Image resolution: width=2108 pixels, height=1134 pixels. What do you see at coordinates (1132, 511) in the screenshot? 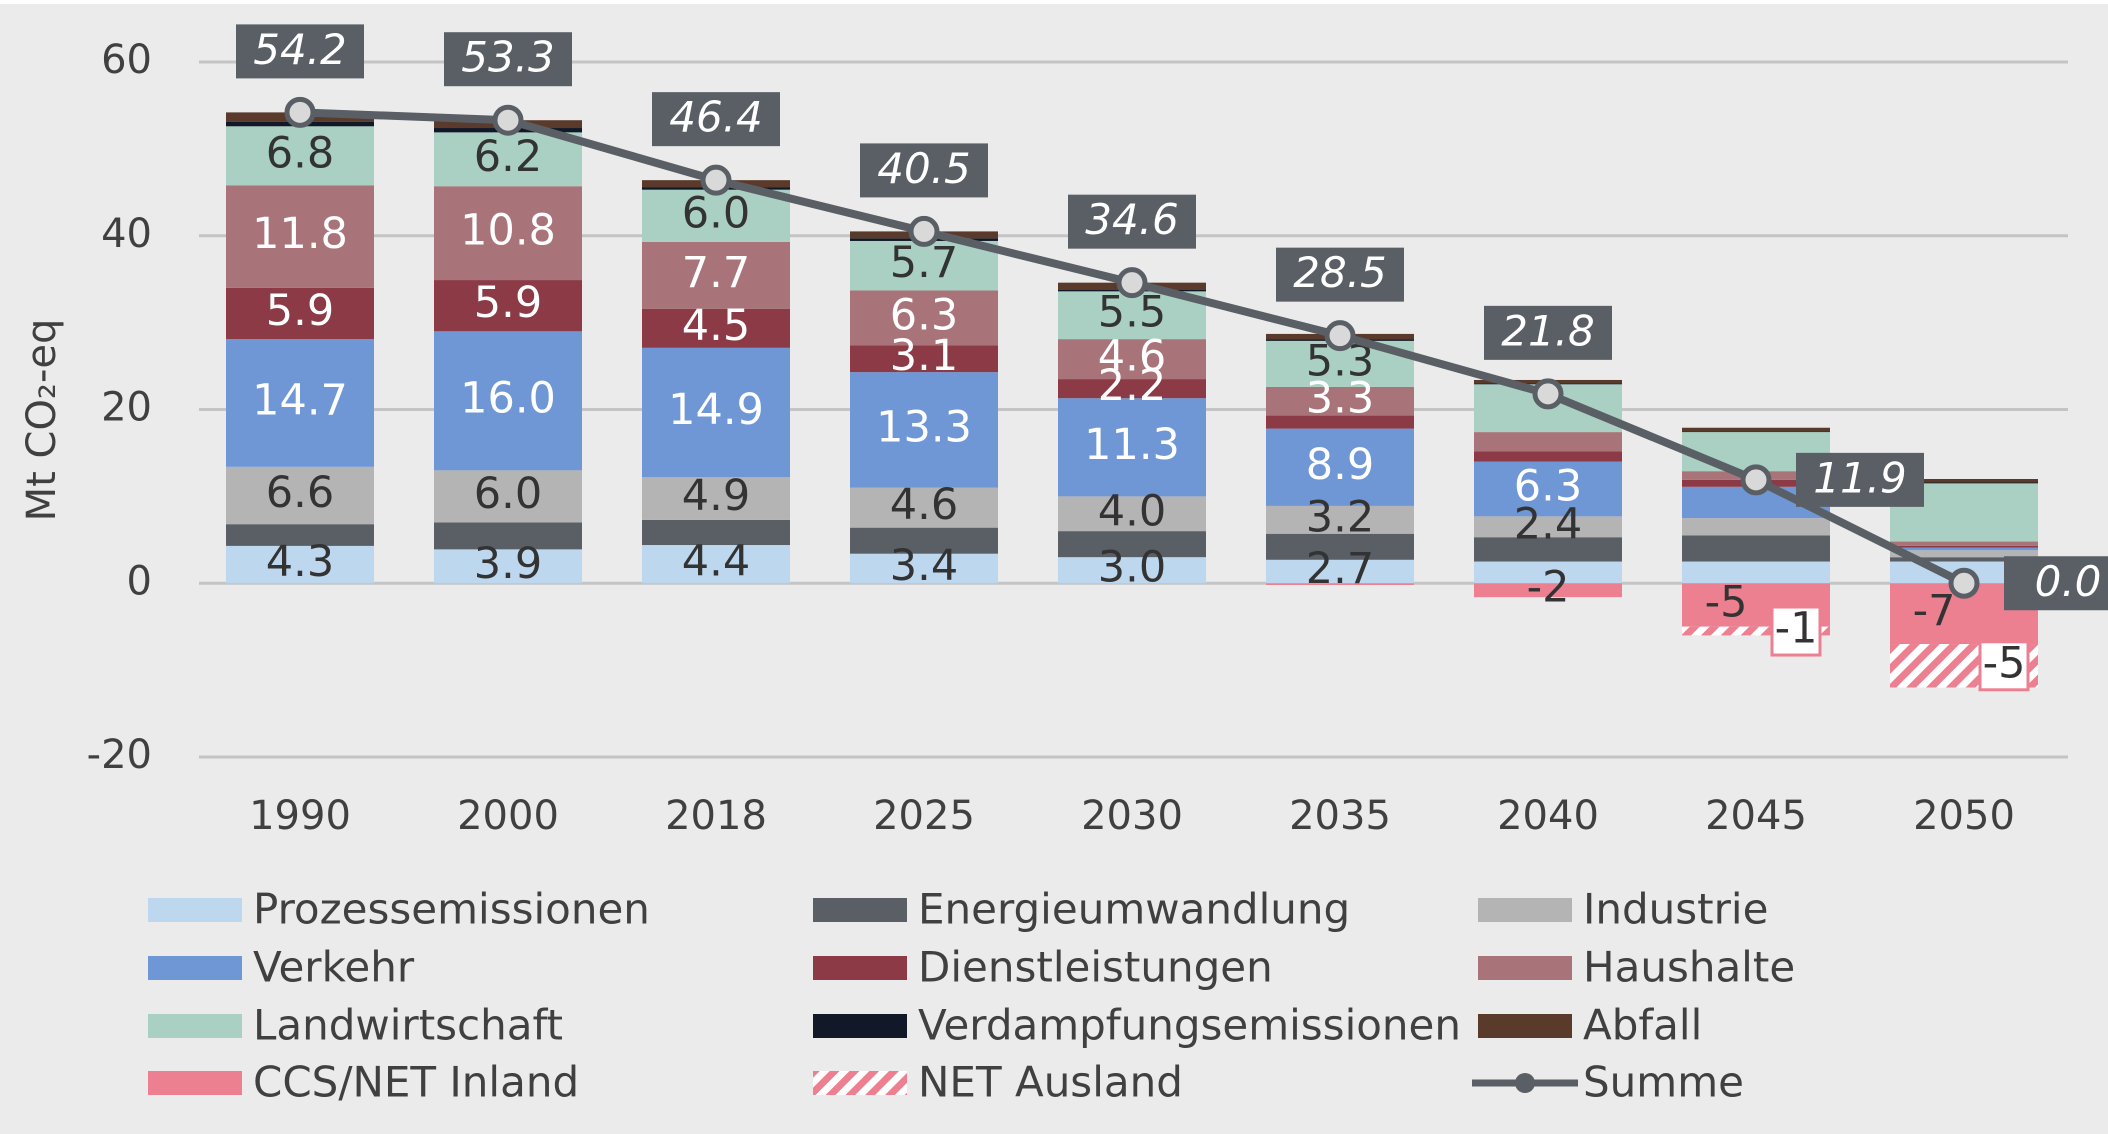
I see `data-label: 4.0` at bounding box center [1132, 511].